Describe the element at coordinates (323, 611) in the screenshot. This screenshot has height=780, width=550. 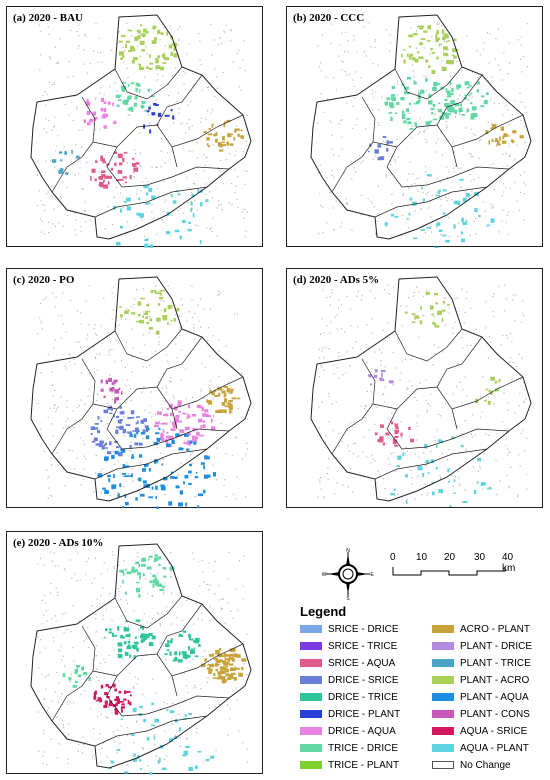
I see `legend-title: Legend` at that location.